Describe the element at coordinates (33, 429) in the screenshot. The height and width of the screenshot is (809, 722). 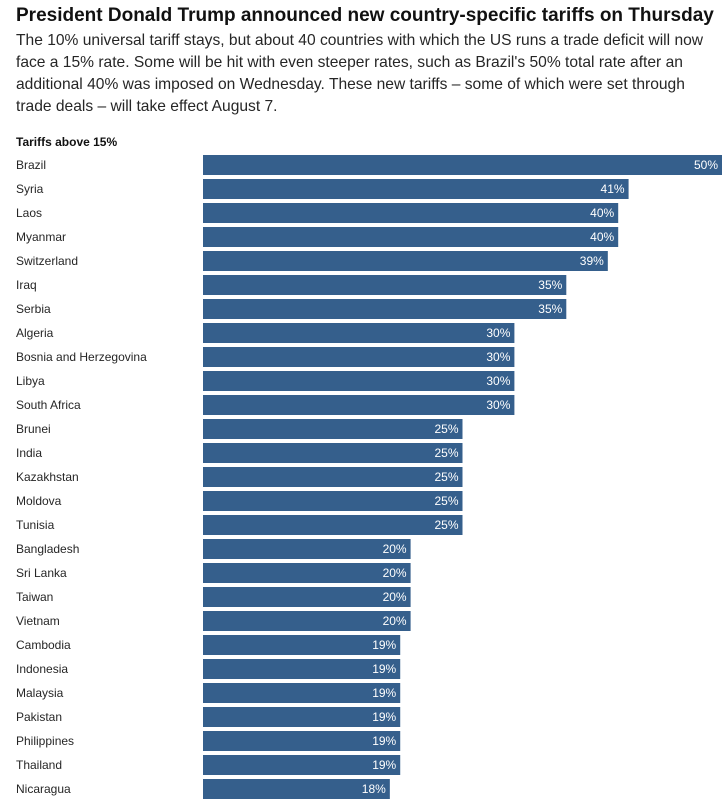
I see `category-label: Brunei` at that location.